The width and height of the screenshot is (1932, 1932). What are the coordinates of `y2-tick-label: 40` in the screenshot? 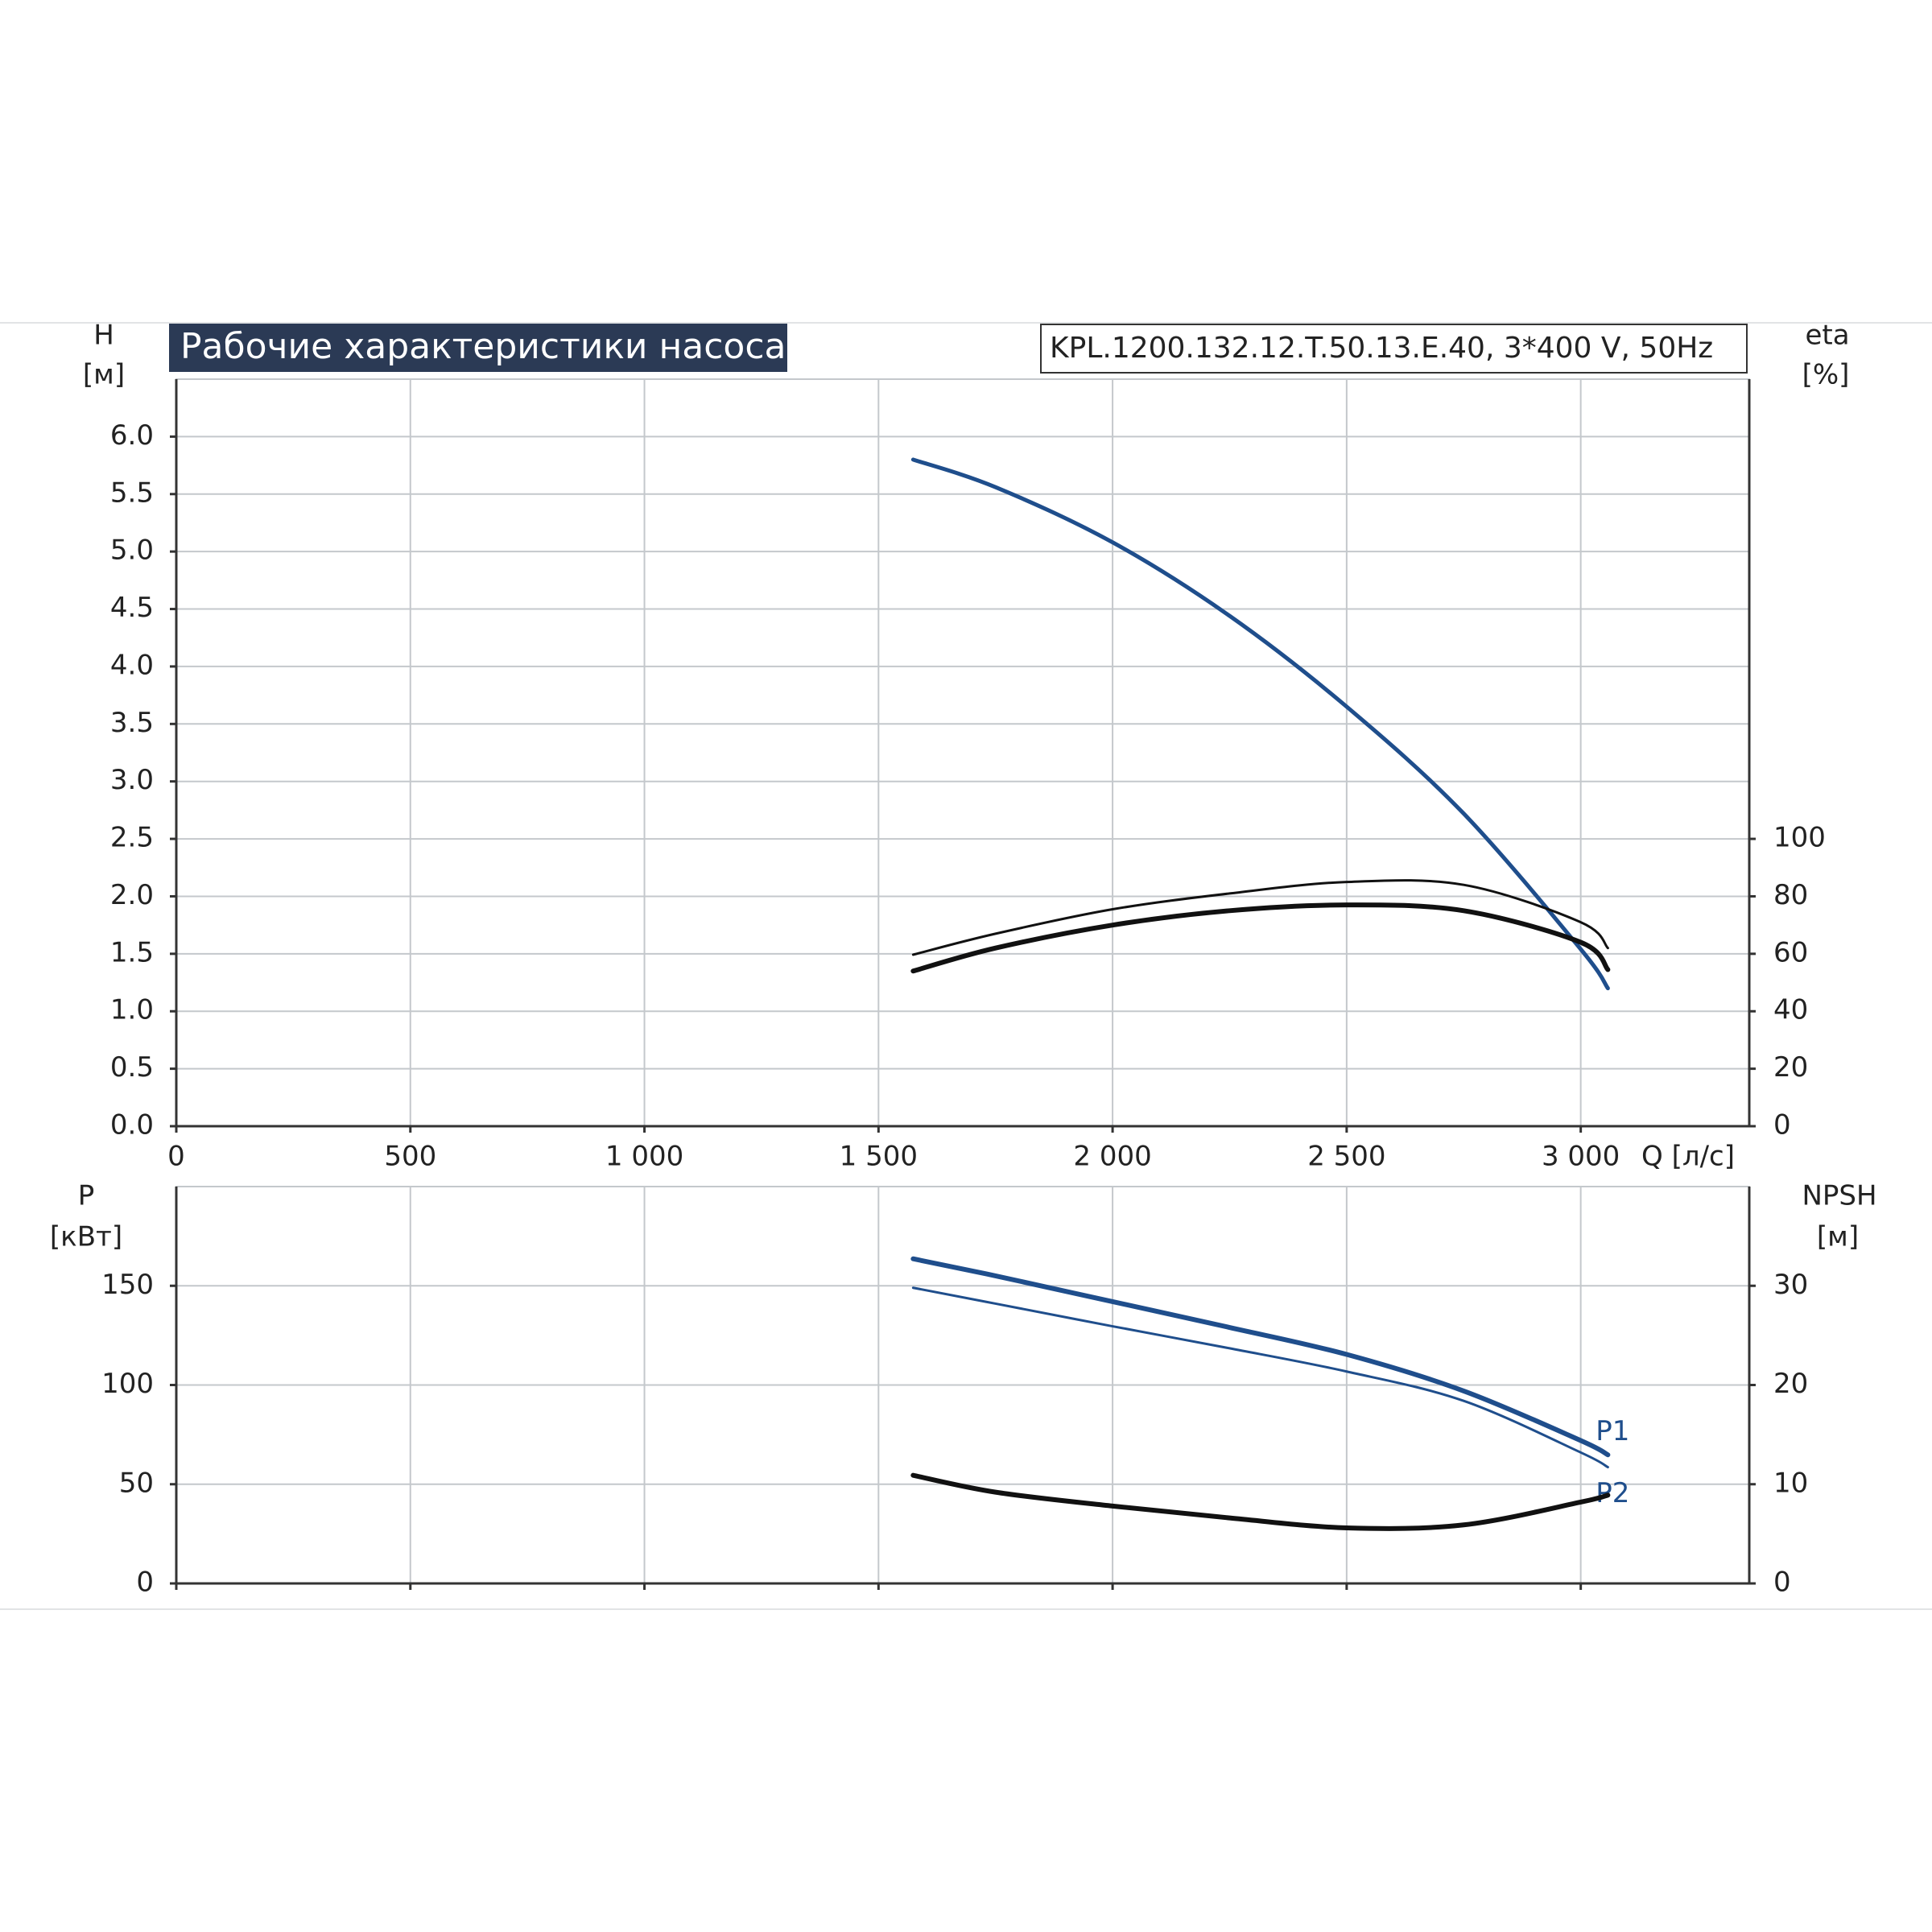 It's located at (1790, 1010).